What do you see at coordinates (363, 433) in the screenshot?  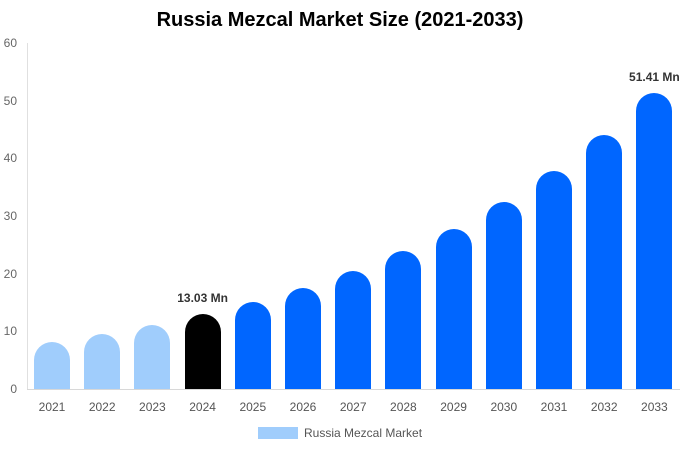 I see `legend-label: Russia Mezcal Market` at bounding box center [363, 433].